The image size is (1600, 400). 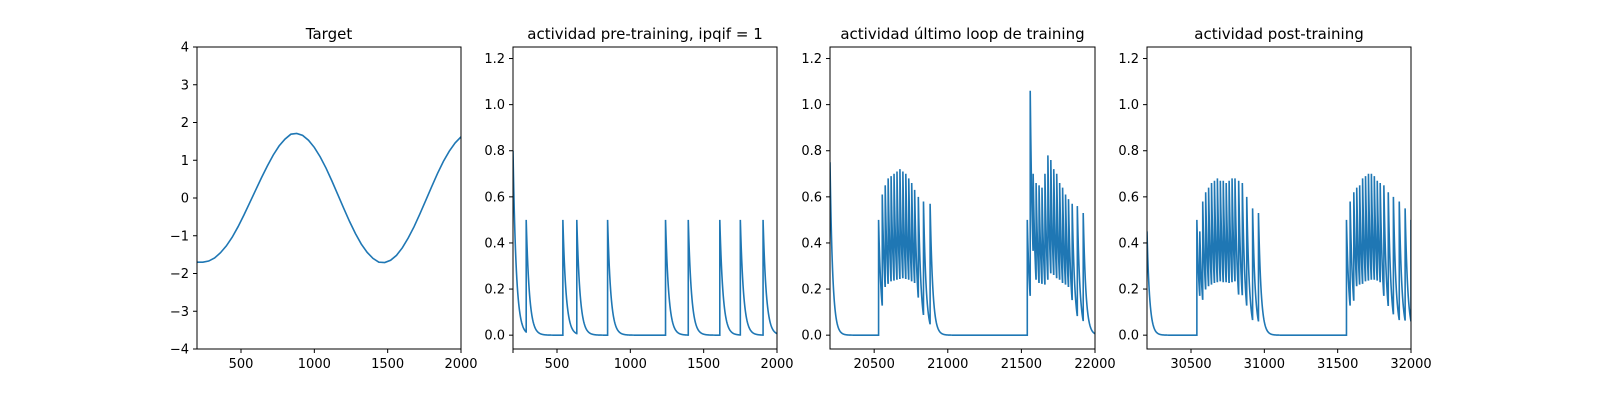 I want to click on y-tick-label: 2, so click(x=185, y=123).